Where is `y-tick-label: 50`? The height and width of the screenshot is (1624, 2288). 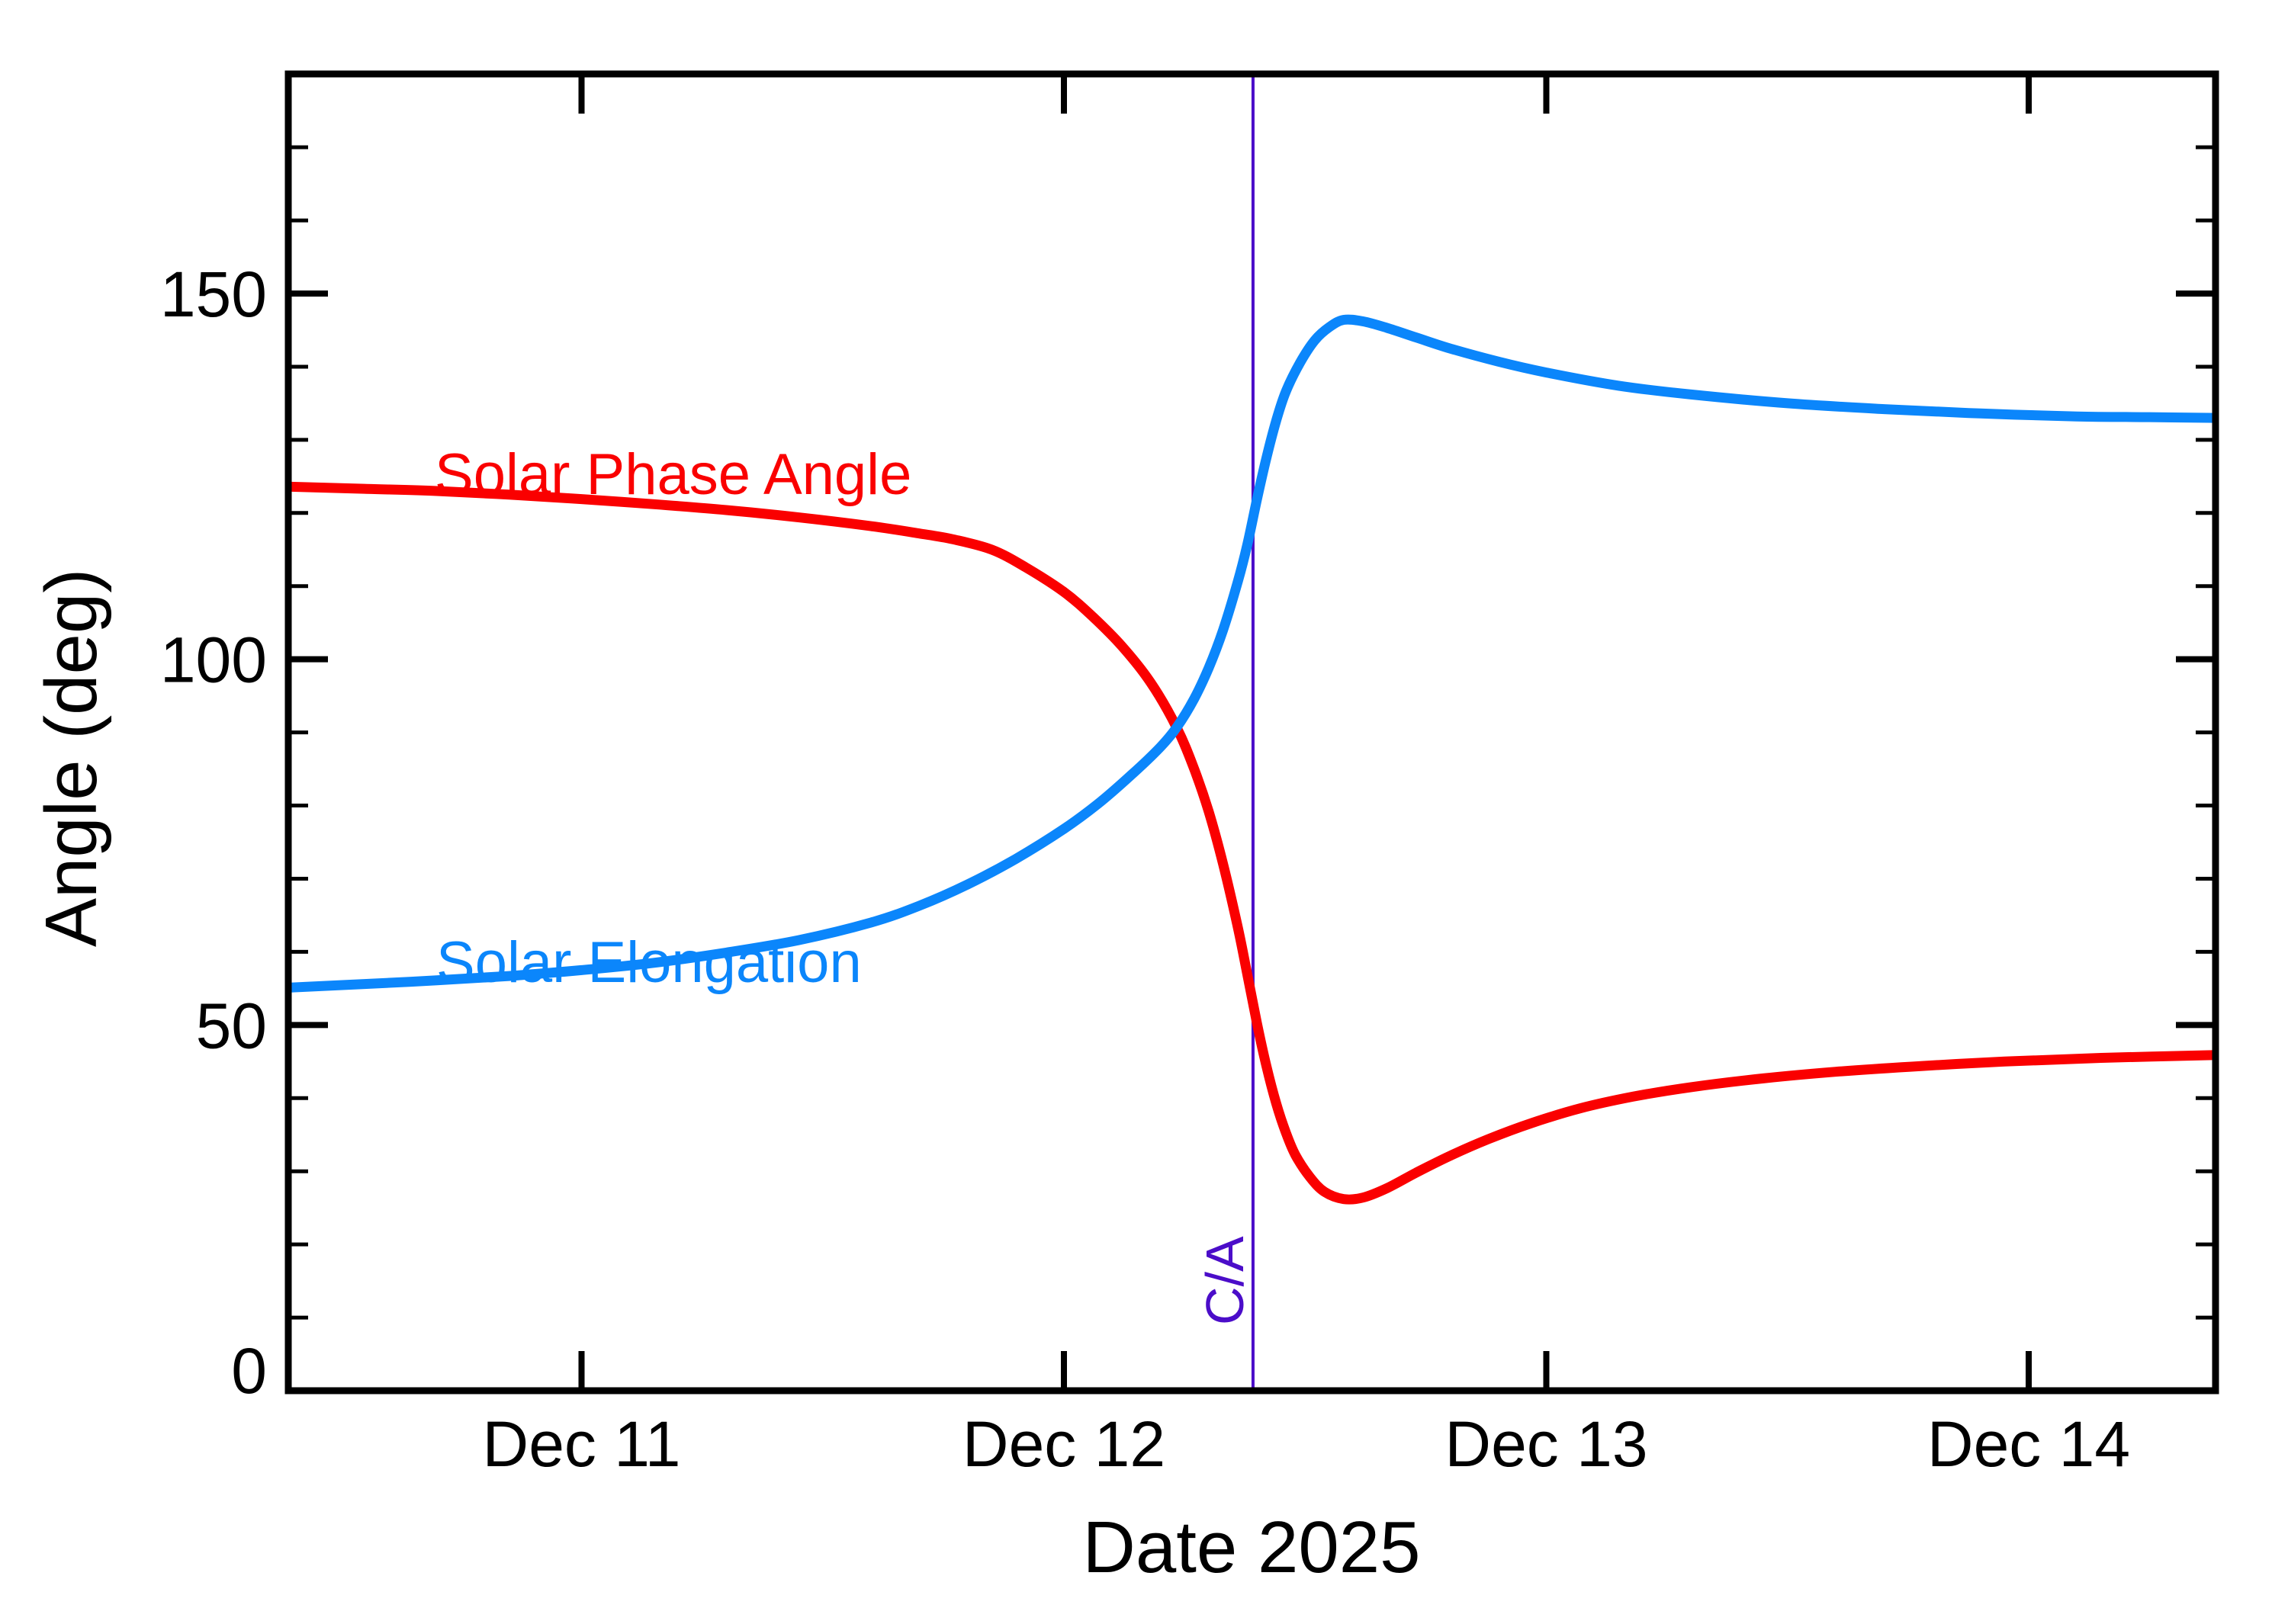 y-tick-label: 50 is located at coordinates (232, 1025).